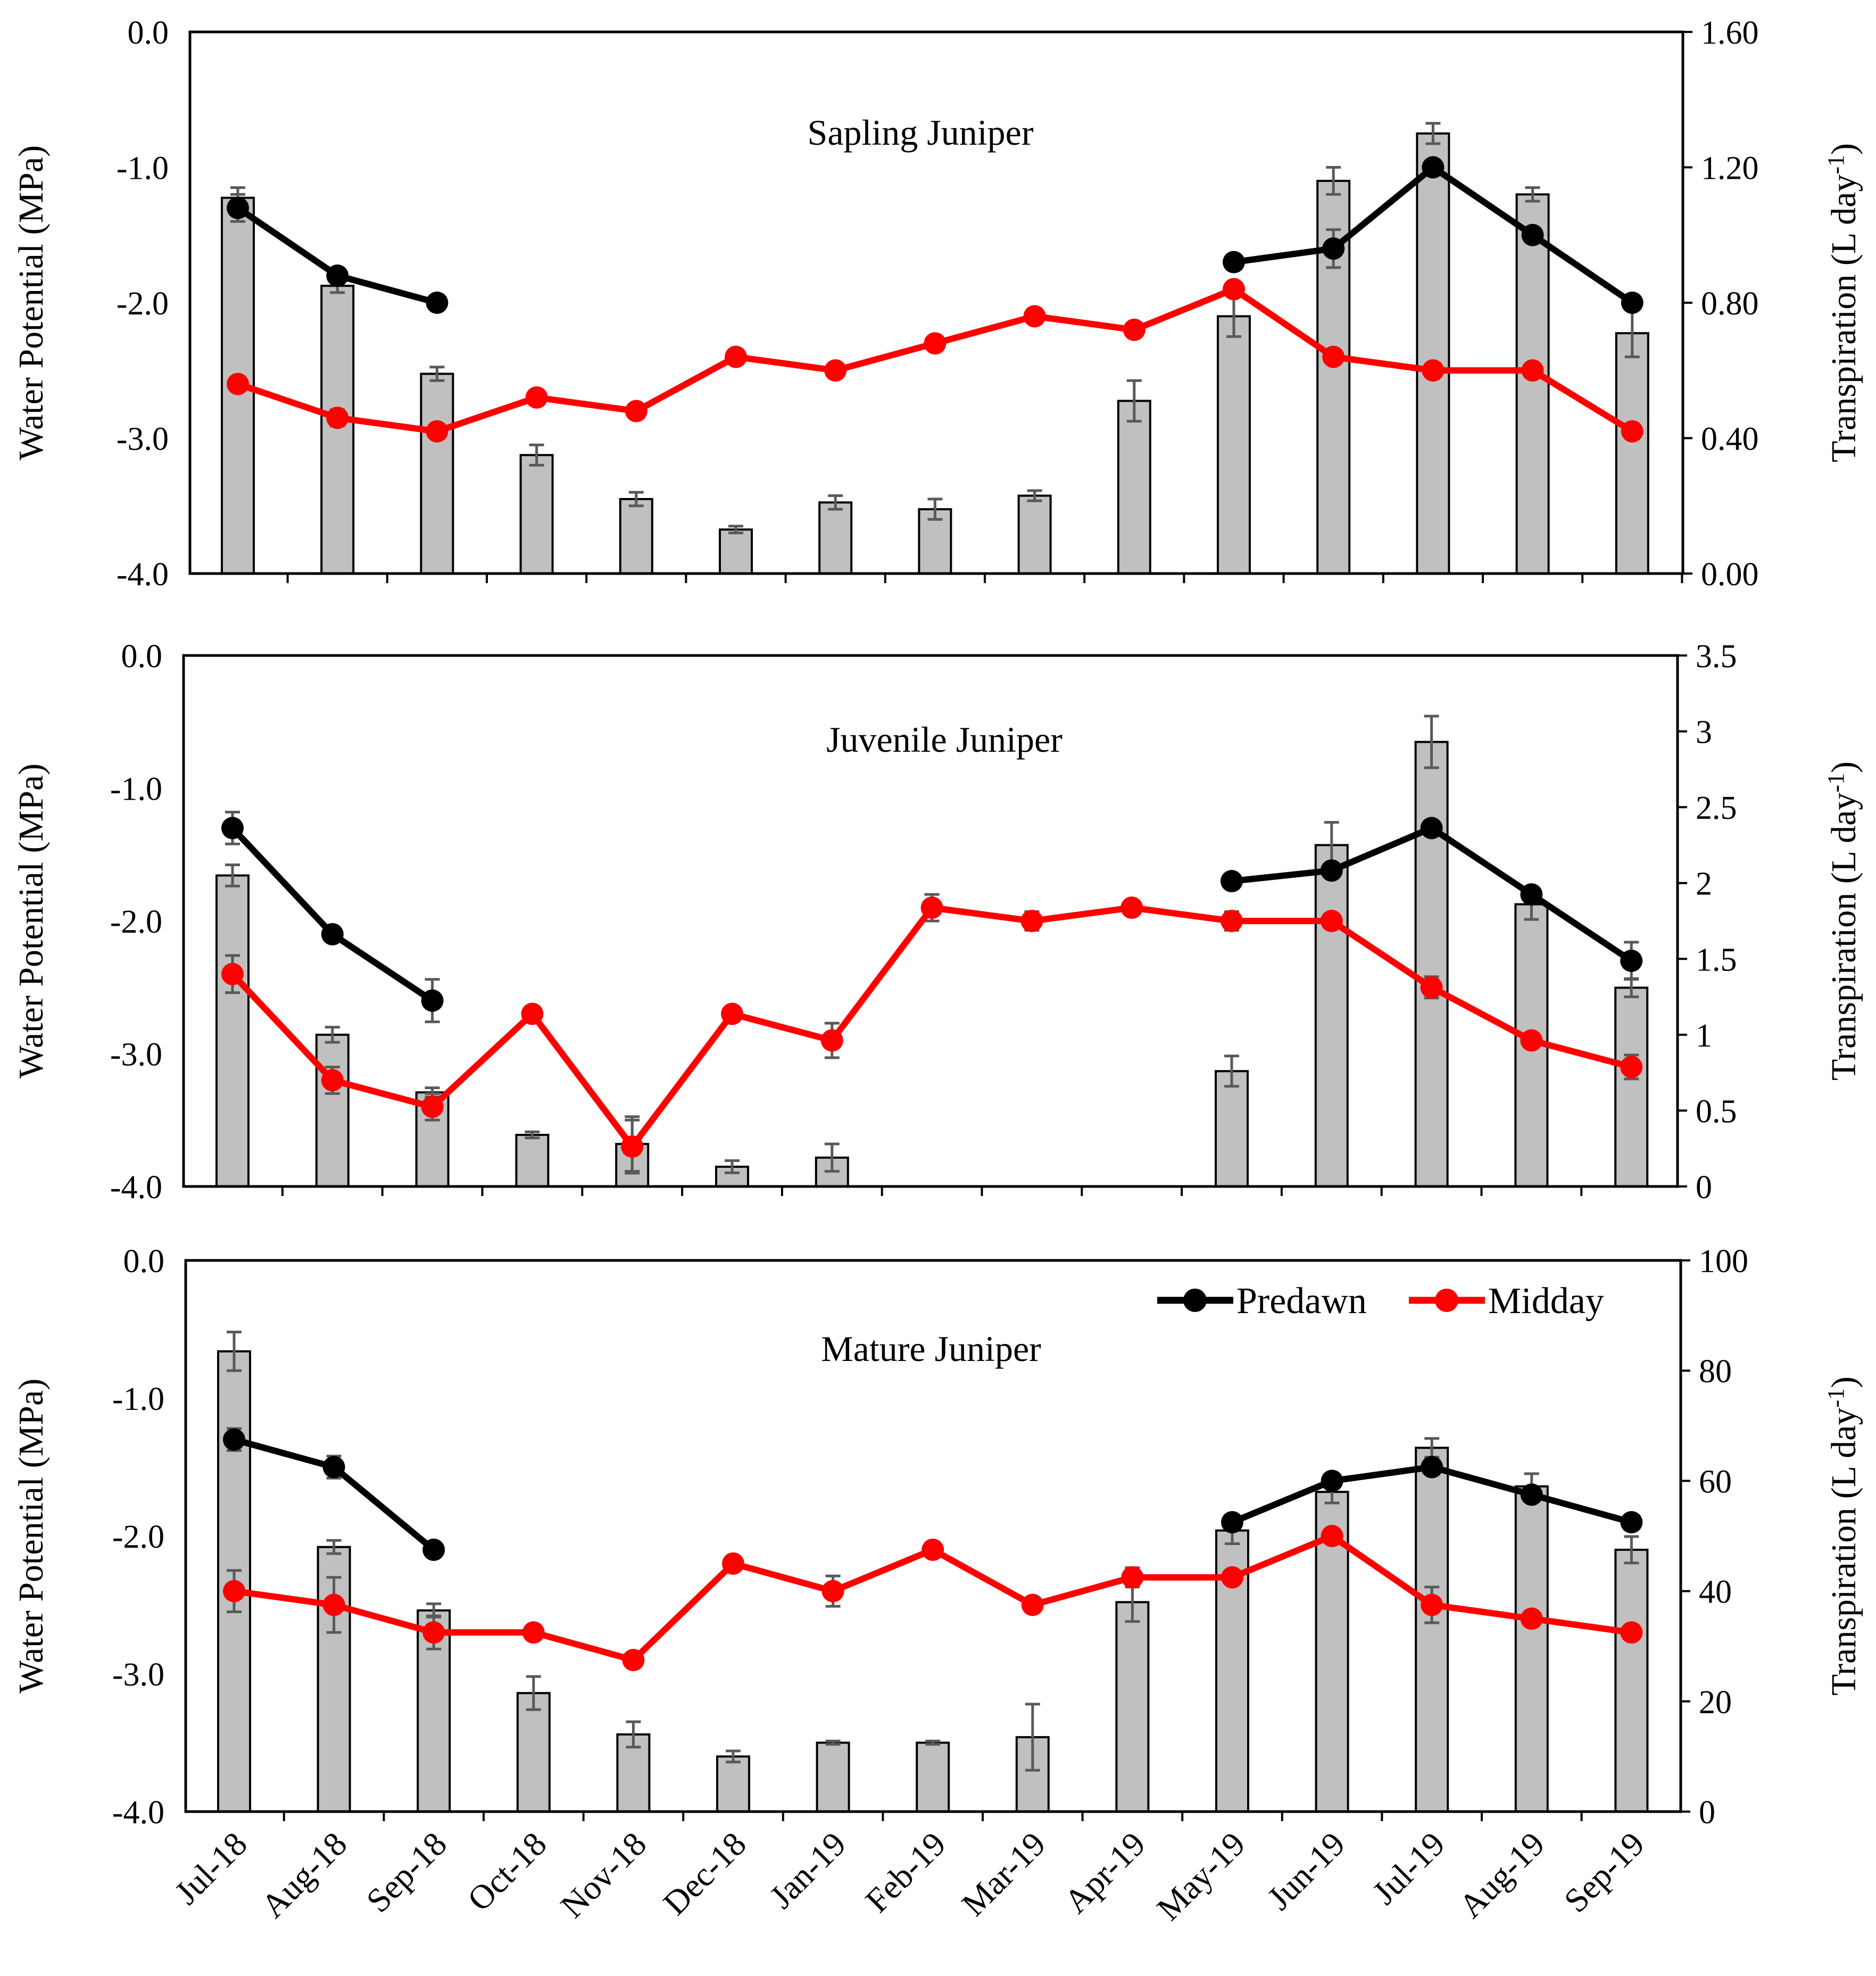 This screenshot has height=1976, width=1876. Describe the element at coordinates (905, 1872) in the screenshot. I see `month-label: Feb-19` at that location.